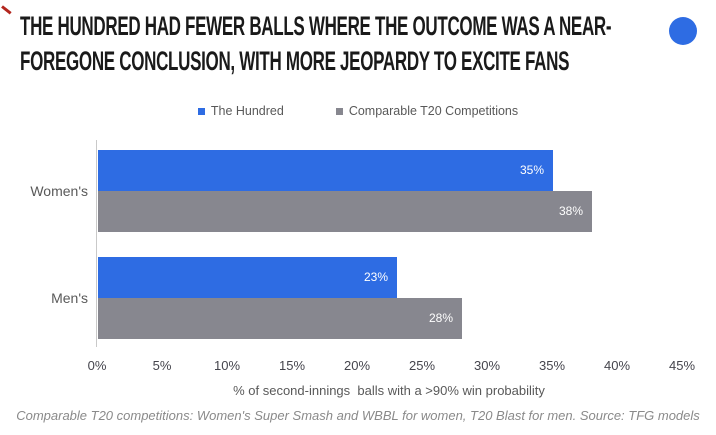 Image resolution: width=716 pixels, height=435 pixels. I want to click on bar-value-label: 35%, so click(531, 170).